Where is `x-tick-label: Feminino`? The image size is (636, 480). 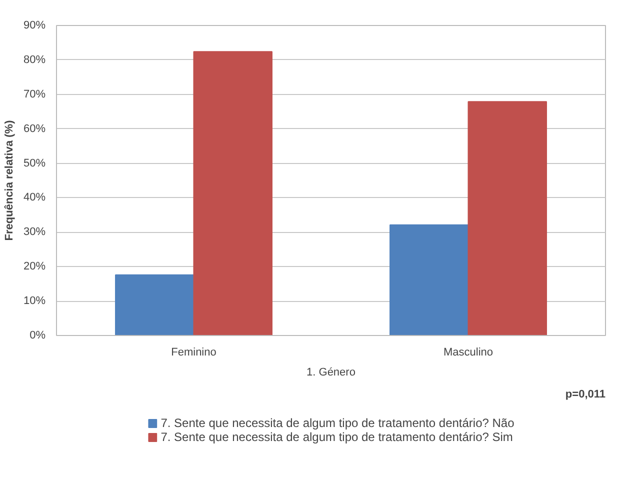
x-tick-label: Feminino is located at coordinates (193, 352).